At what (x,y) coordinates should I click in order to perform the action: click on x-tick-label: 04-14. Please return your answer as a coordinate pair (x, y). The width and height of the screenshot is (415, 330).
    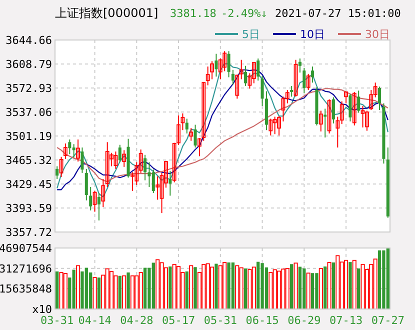
    Looking at the image, I should click on (95, 320).